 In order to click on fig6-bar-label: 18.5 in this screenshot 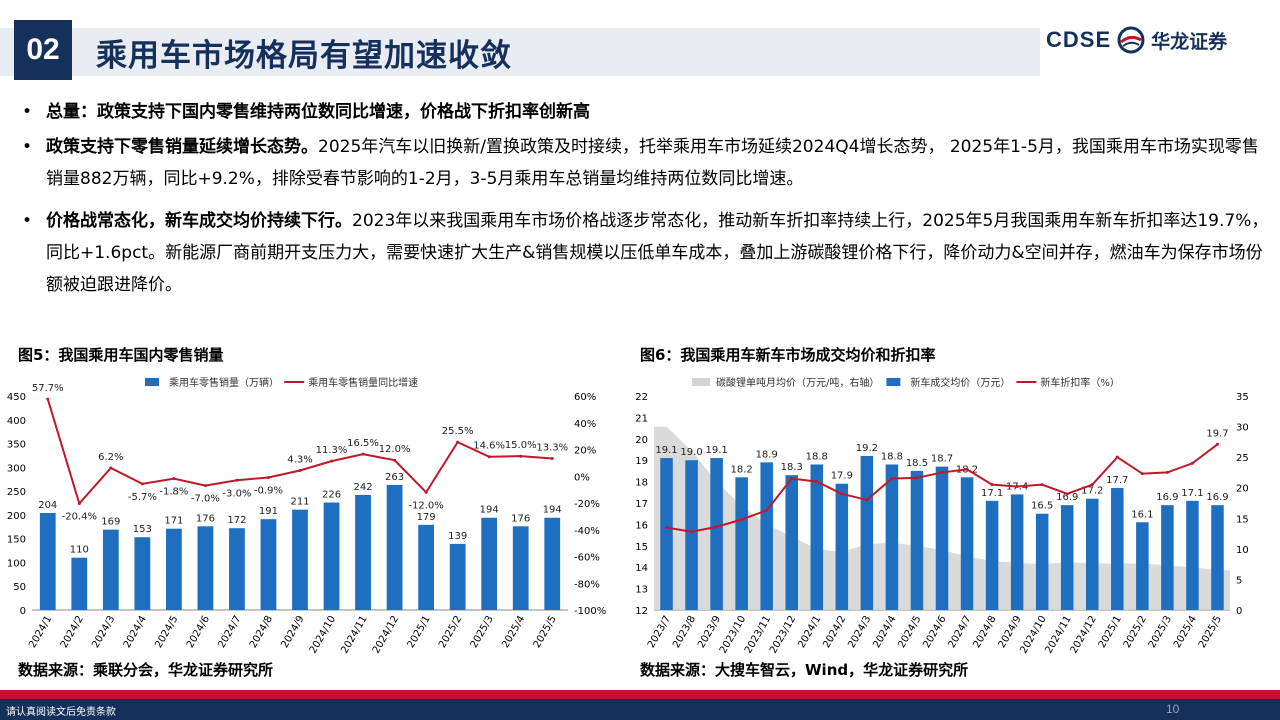, I will do `click(917, 463)`.